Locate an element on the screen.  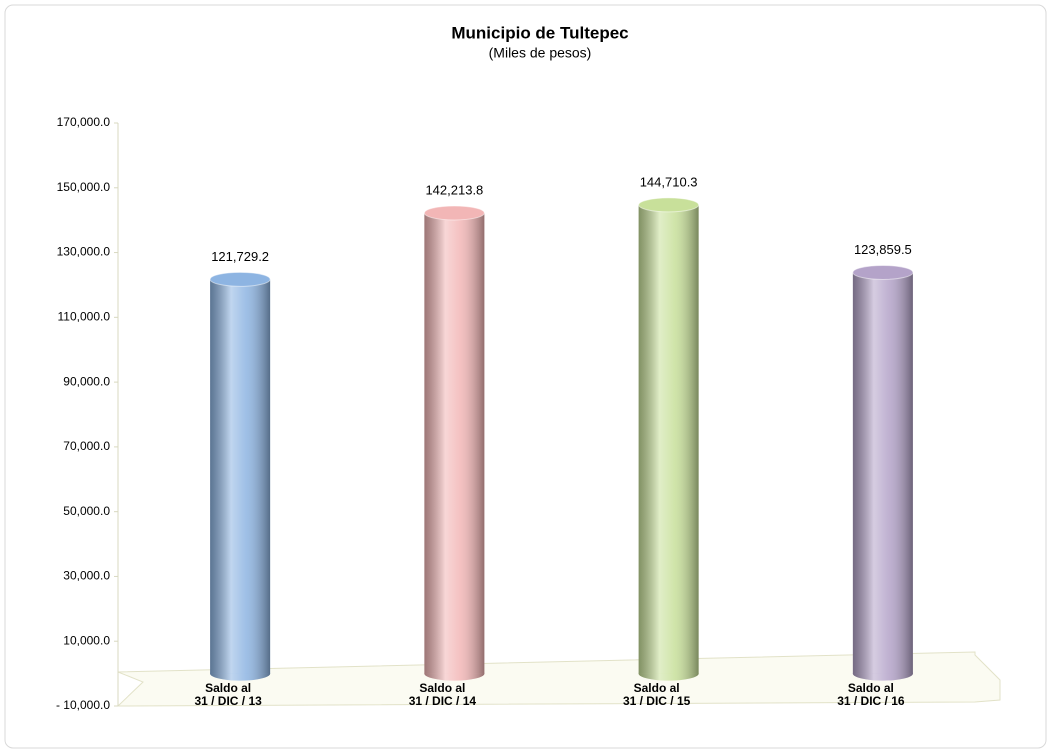
x-tick-label: 31 / DIC / 14 is located at coordinates (443, 701).